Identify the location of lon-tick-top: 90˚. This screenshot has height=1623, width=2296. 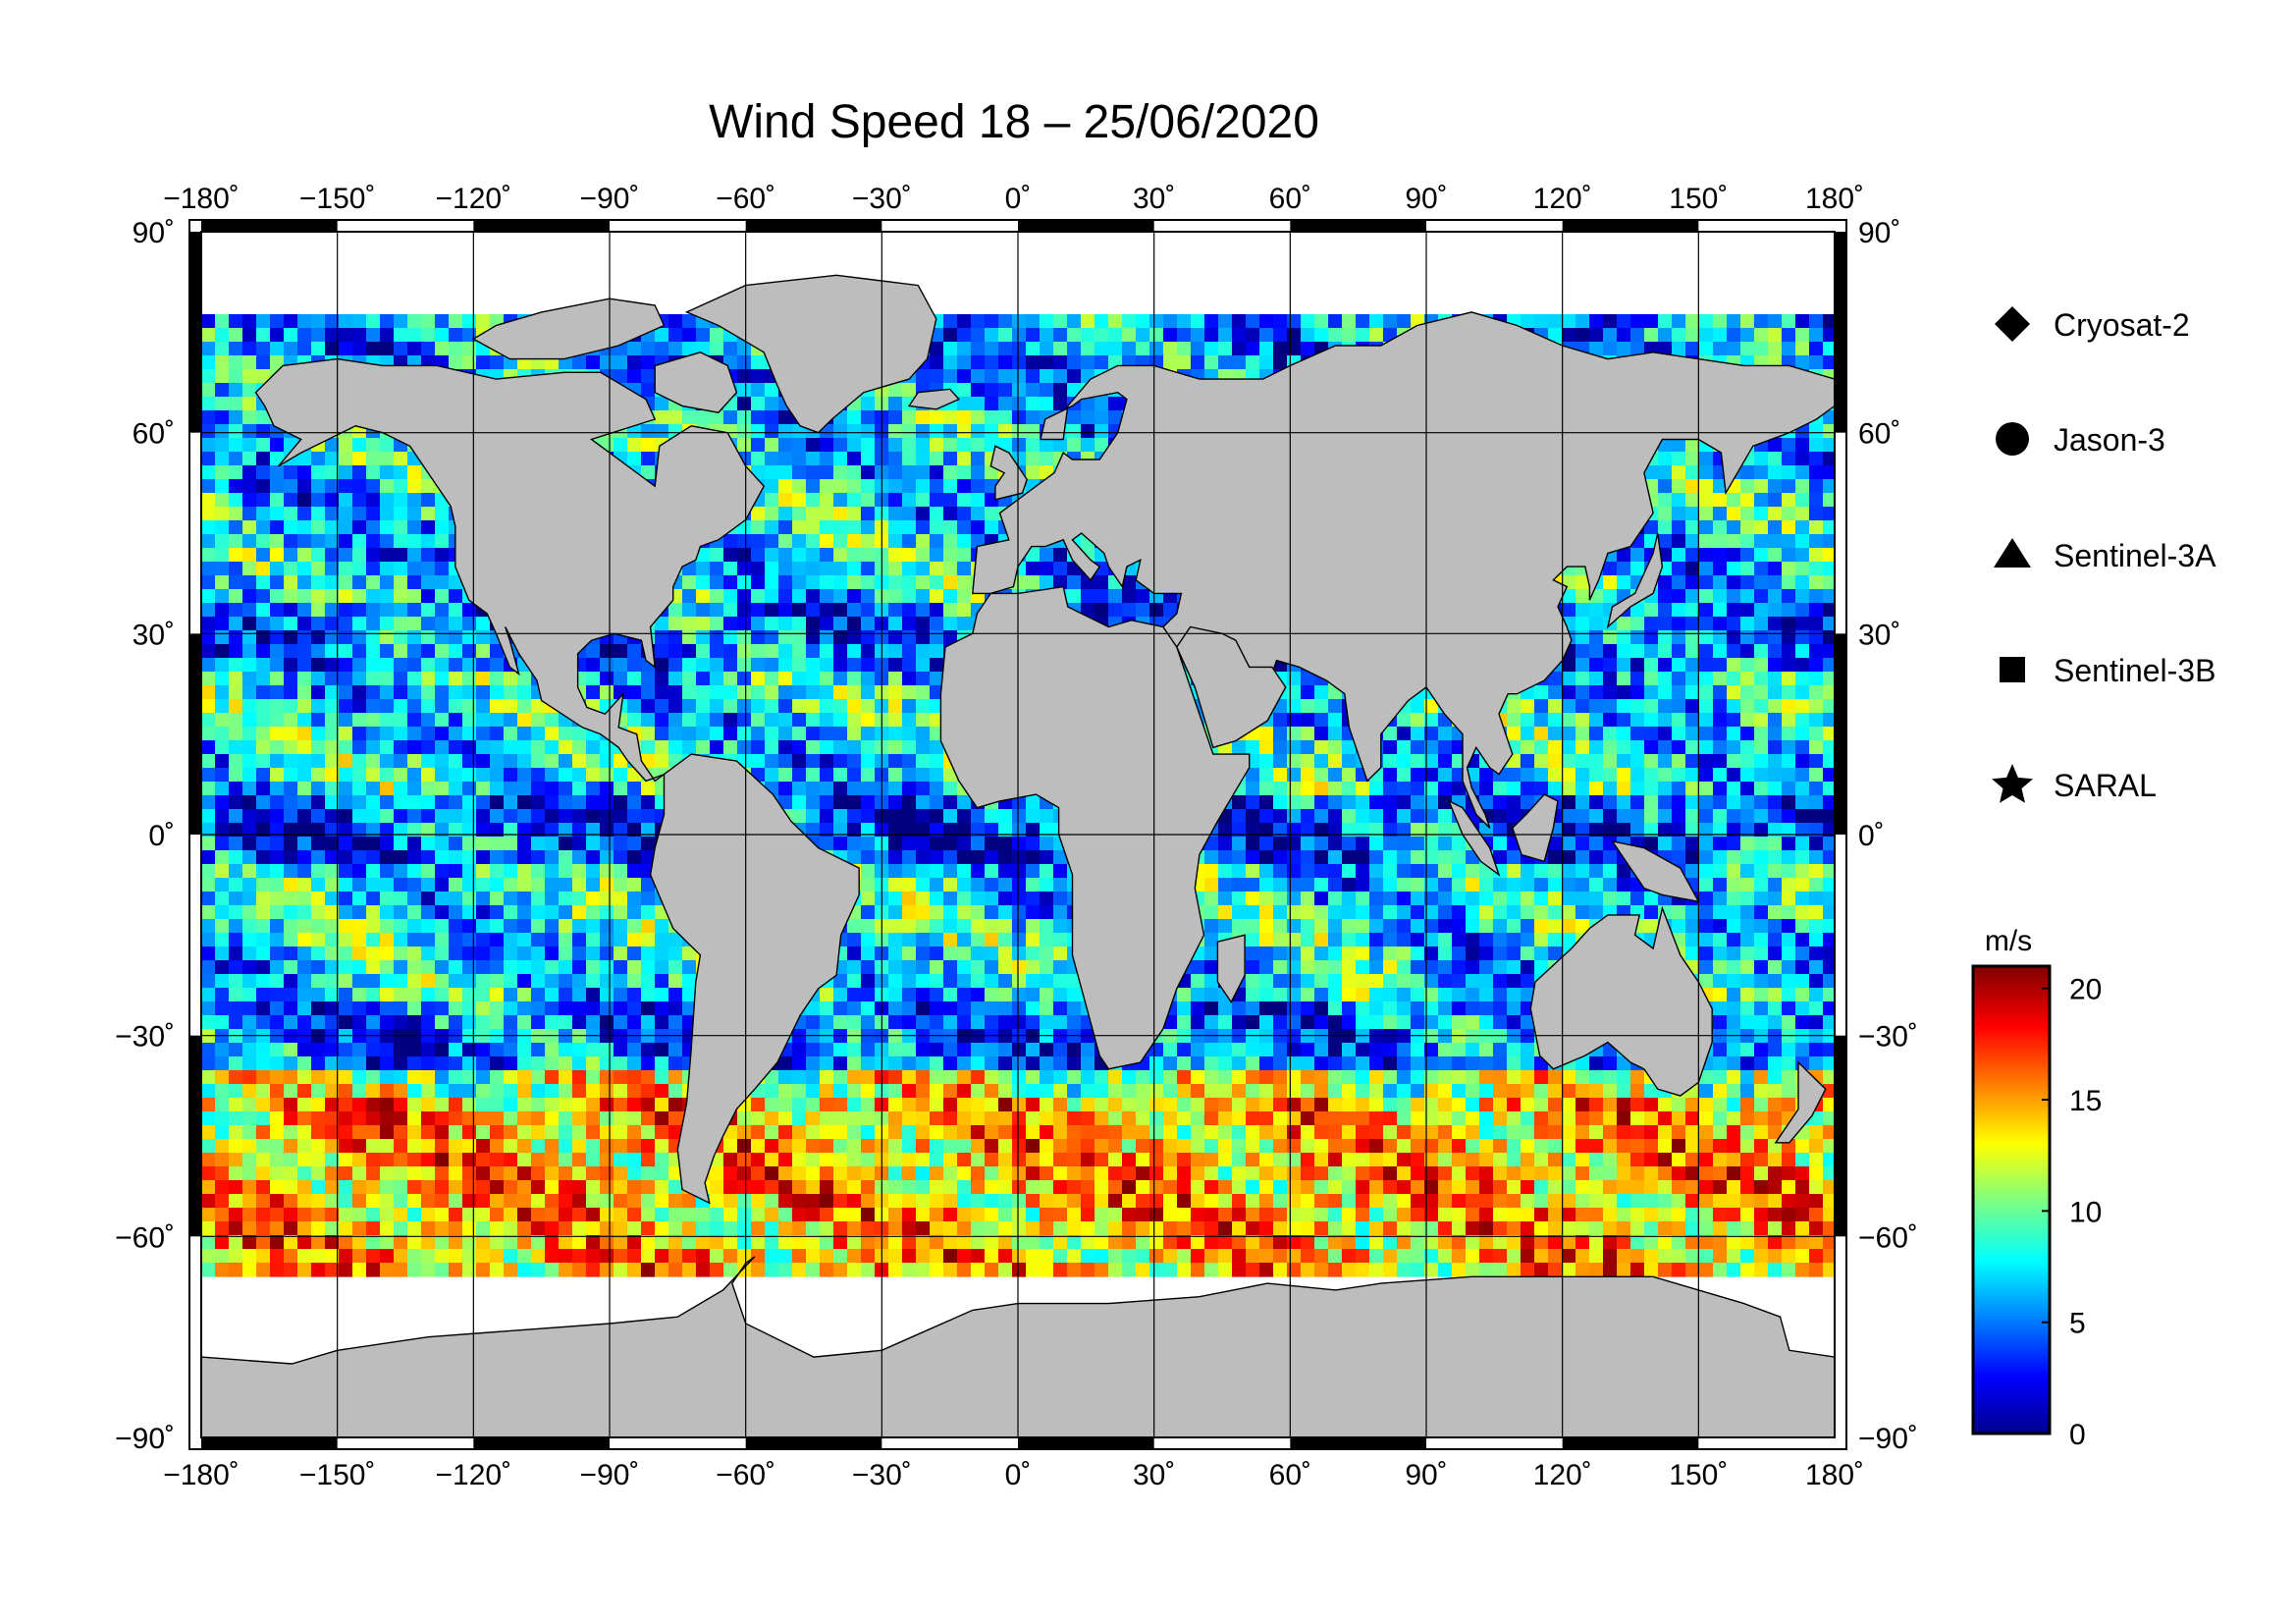
(1426, 199).